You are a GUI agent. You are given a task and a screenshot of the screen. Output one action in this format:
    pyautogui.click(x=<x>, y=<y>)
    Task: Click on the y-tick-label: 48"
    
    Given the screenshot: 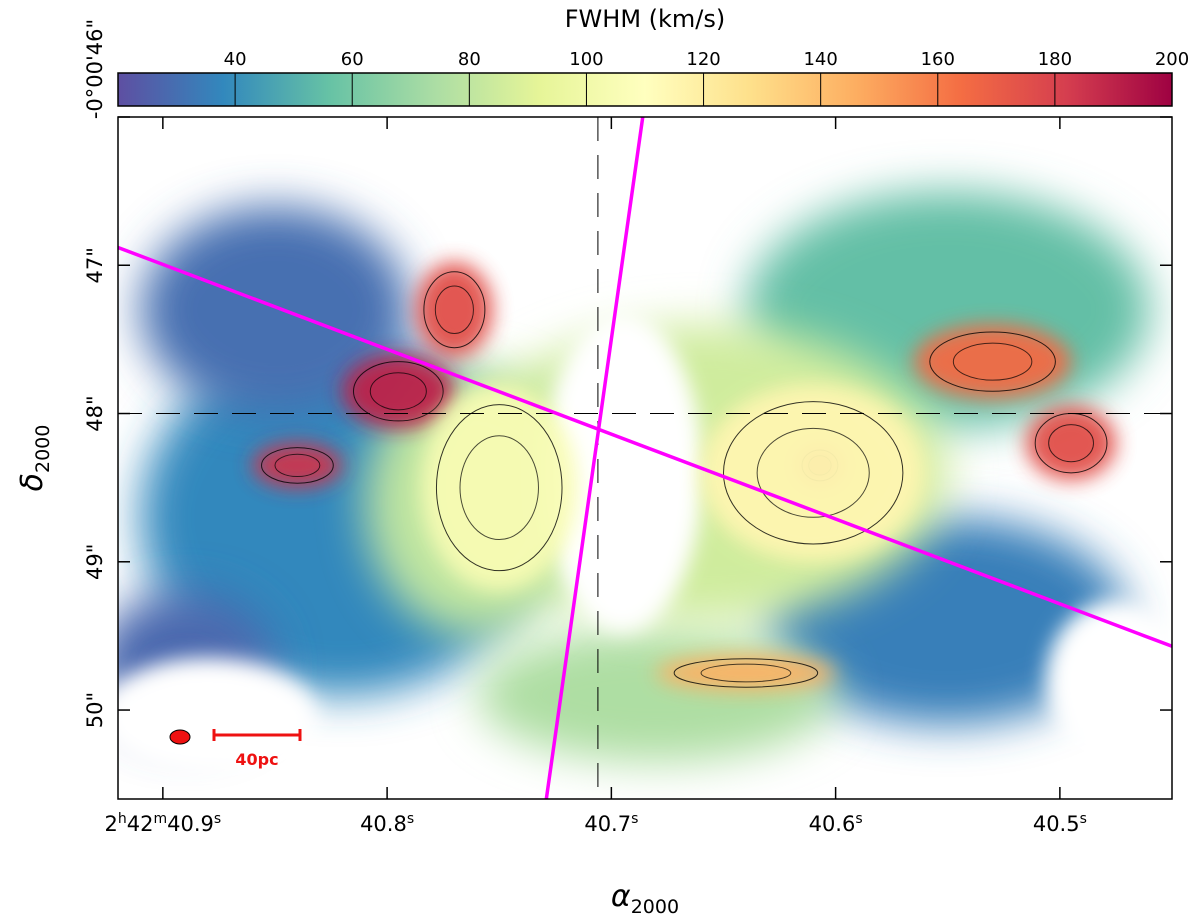 What is the action you would take?
    pyautogui.click(x=95, y=413)
    